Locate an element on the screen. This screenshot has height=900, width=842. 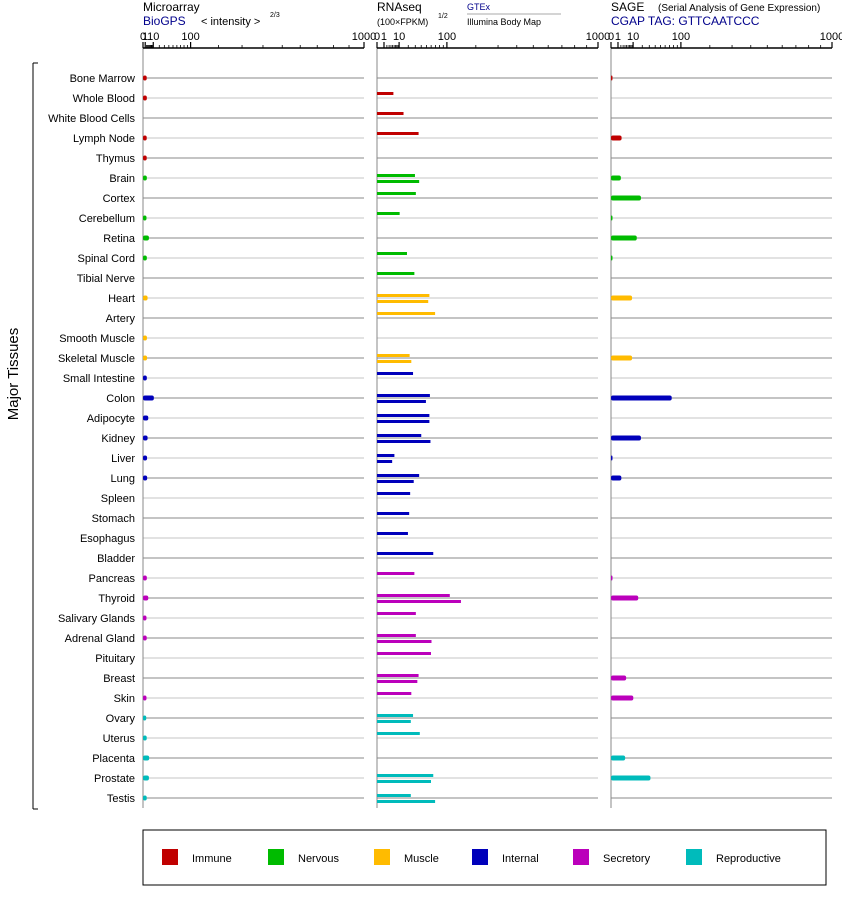
legend-swatch-nervous is located at coordinates (276, 857).